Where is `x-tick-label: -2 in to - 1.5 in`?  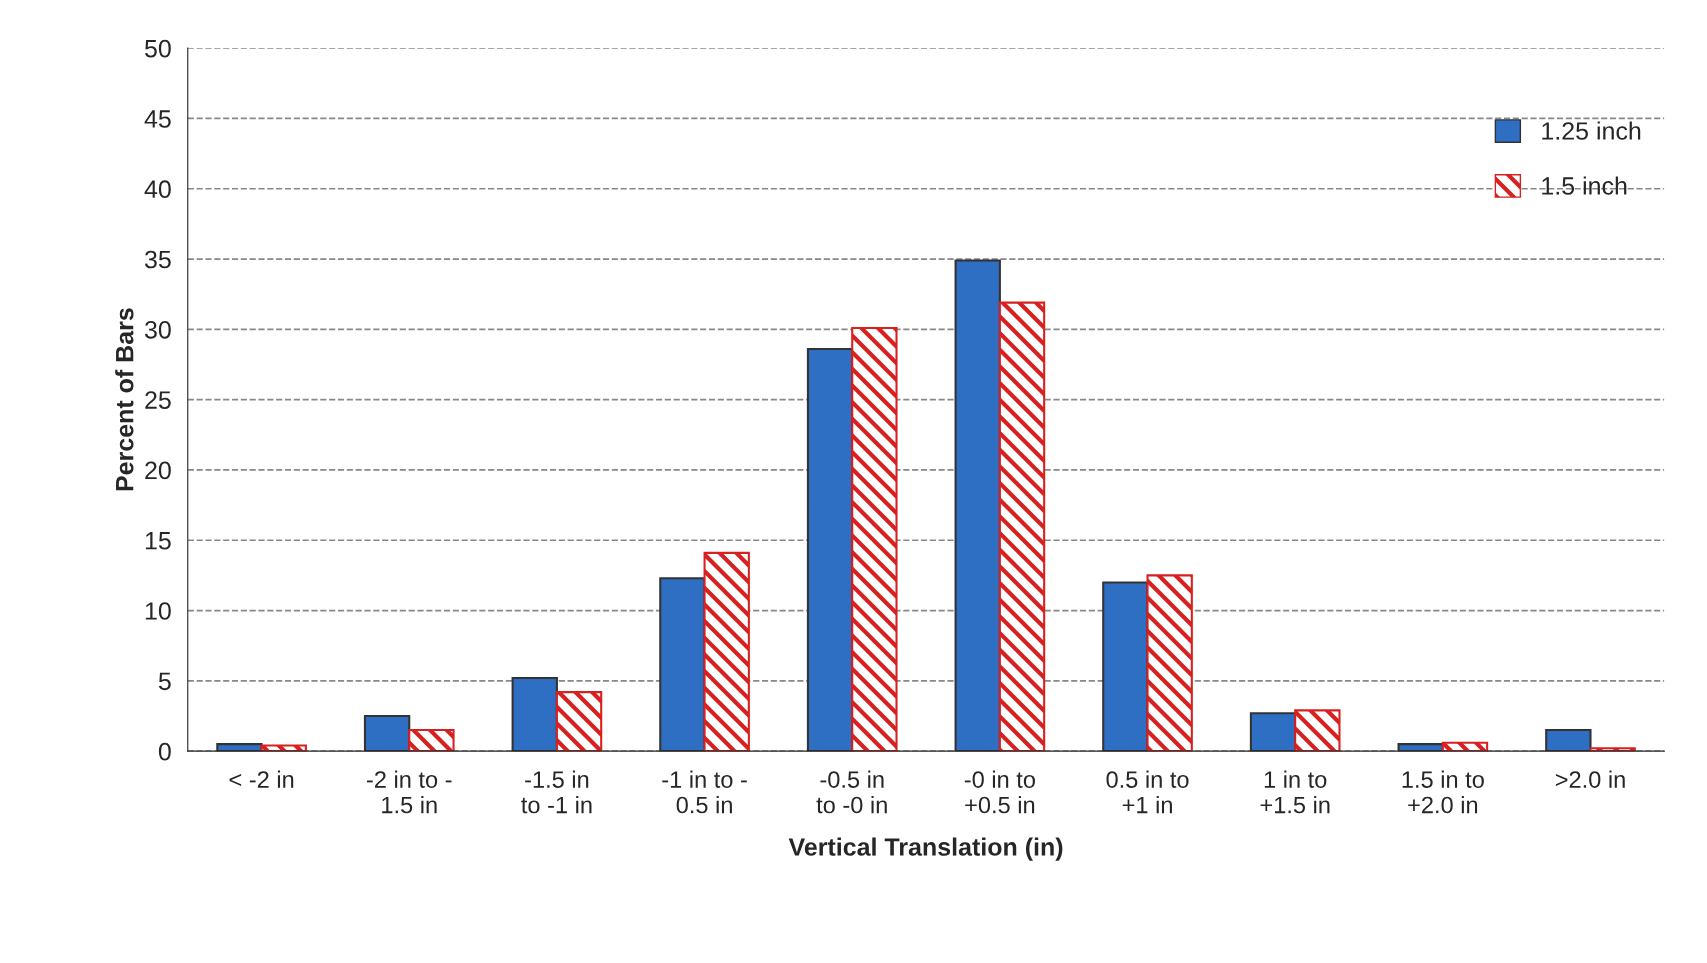 x-tick-label: -2 in to - 1.5 in is located at coordinates (409, 792).